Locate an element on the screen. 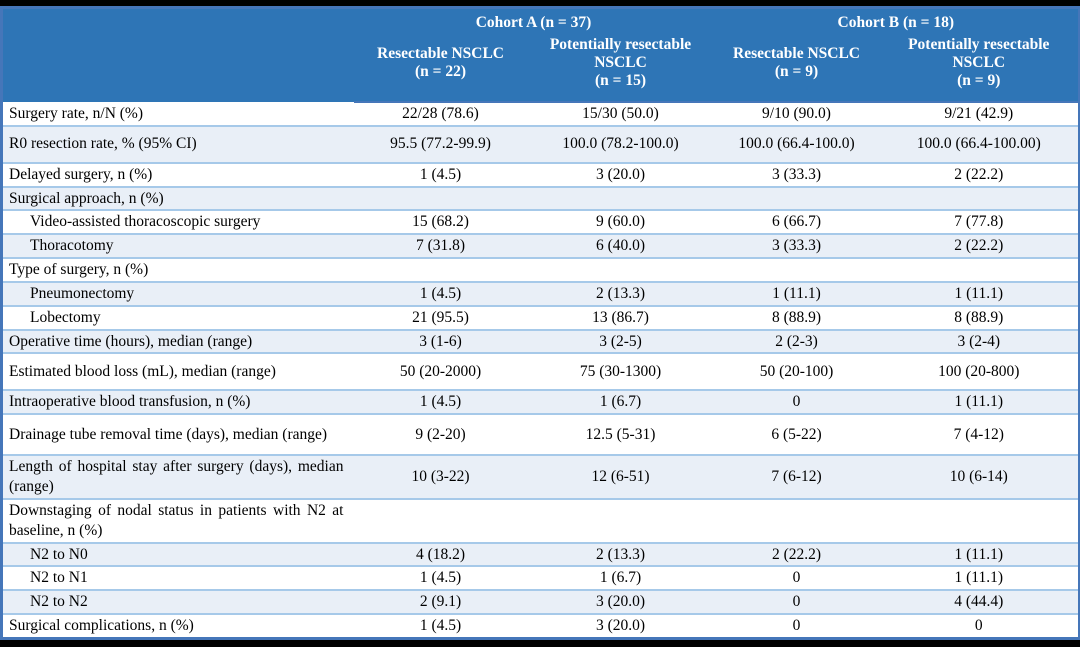  row-label-cell: Delayed surgery, n (%) is located at coordinates (177, 174).